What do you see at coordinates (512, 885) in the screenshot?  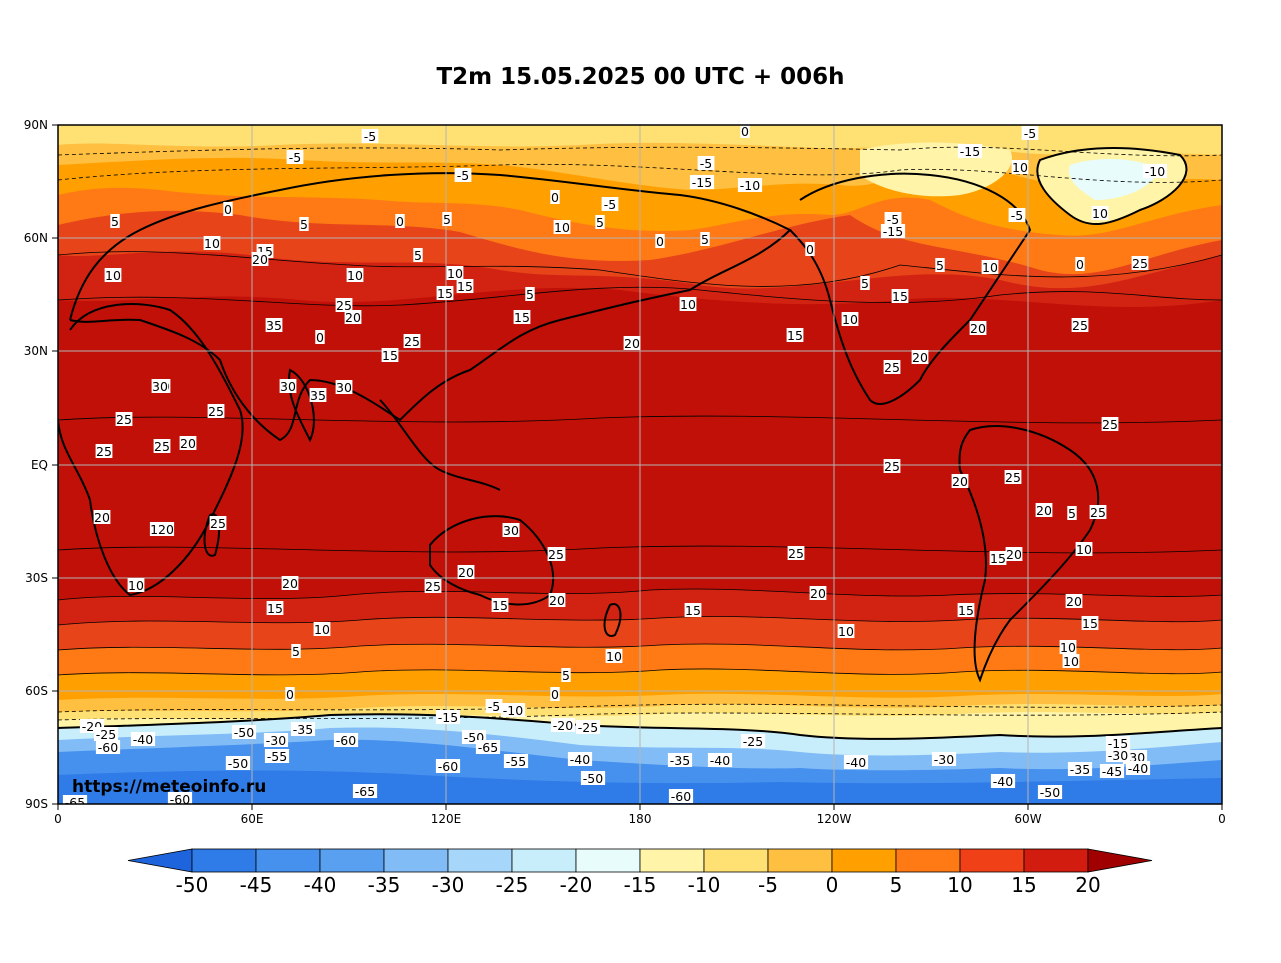 I see `colorbar-label: -25` at bounding box center [512, 885].